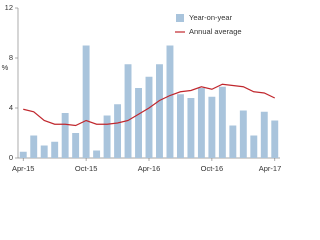 The height and width of the screenshot is (240, 320). What do you see at coordinates (149, 168) in the screenshot?
I see `x-tick-label: Apr-16` at bounding box center [149, 168].